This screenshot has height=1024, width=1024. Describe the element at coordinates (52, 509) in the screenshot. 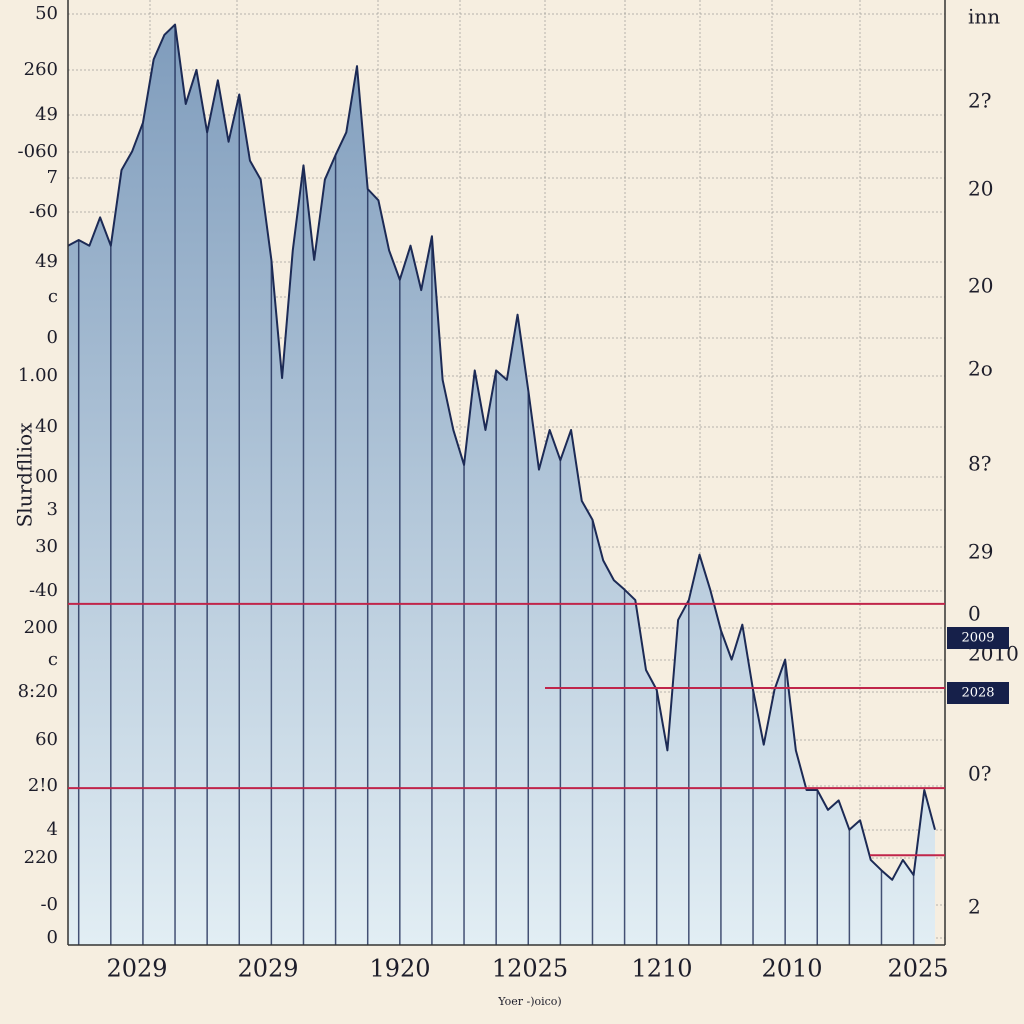

I see `left-label: 3` at that location.